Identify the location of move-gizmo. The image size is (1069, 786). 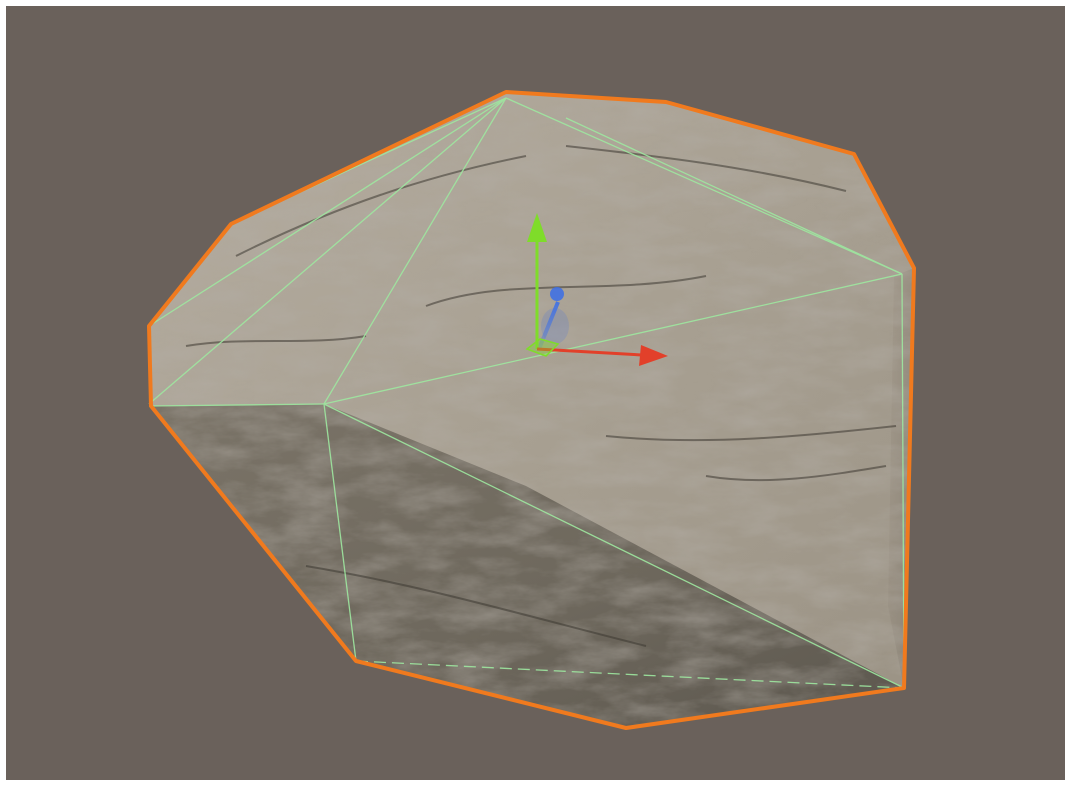
(596, 289).